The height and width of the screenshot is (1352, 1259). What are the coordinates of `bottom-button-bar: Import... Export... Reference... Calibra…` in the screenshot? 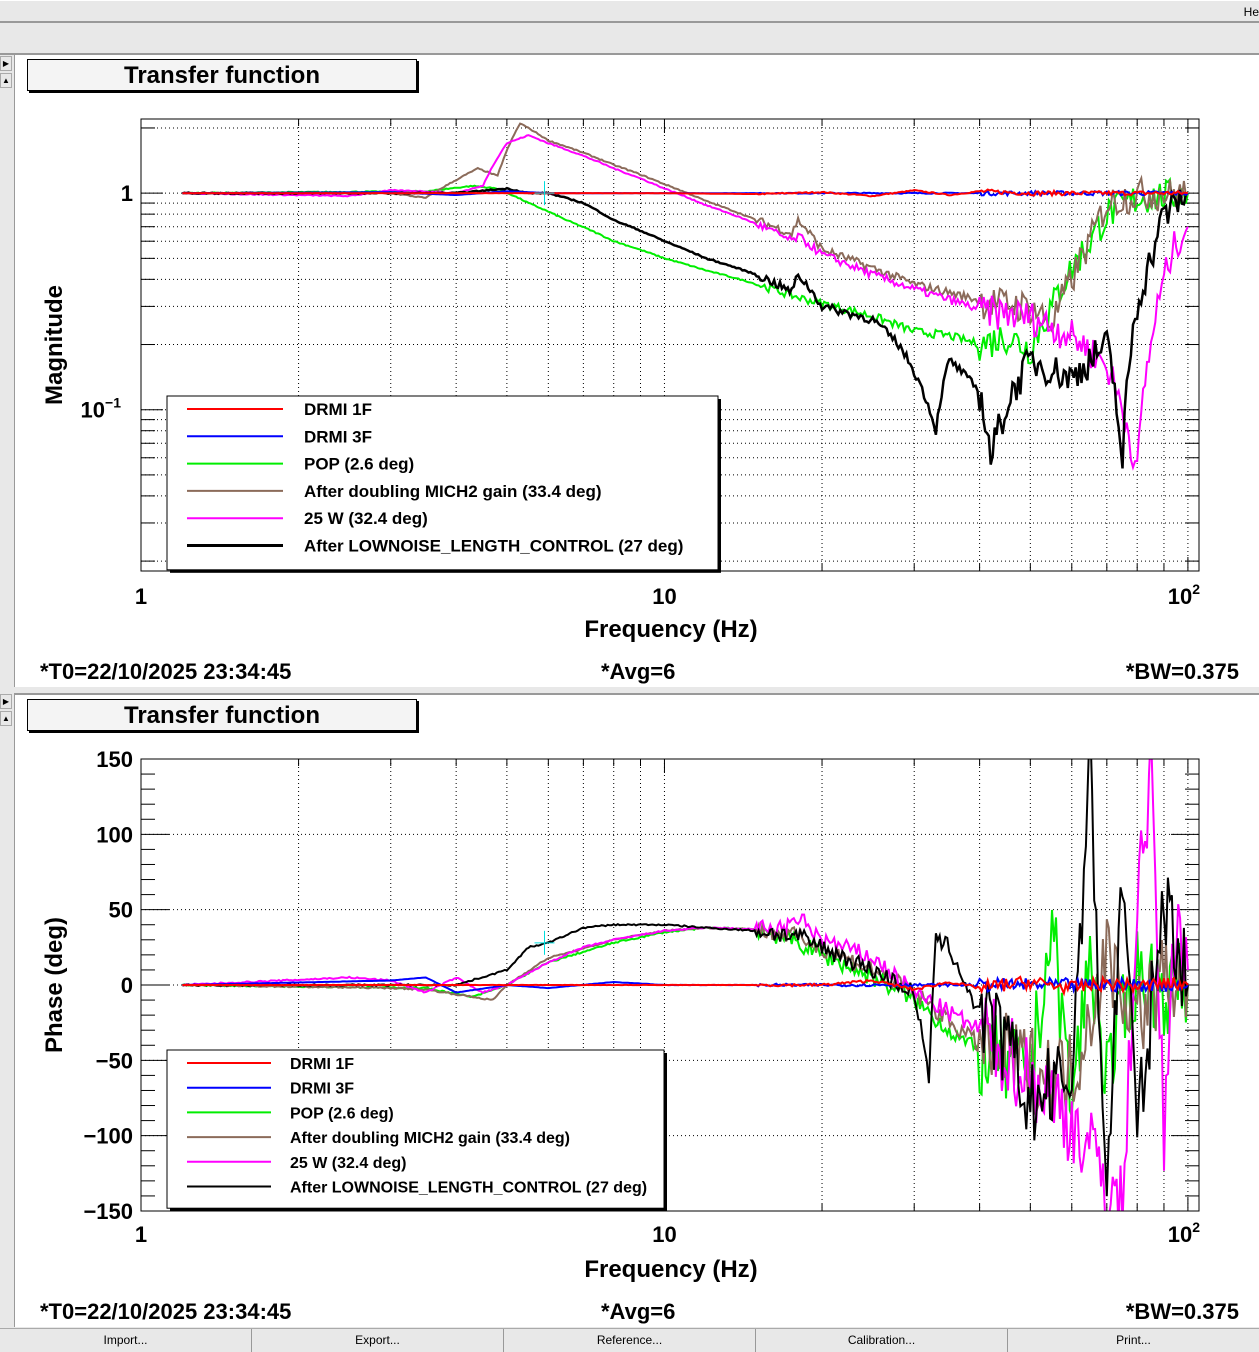 It's located at (629, 1340).